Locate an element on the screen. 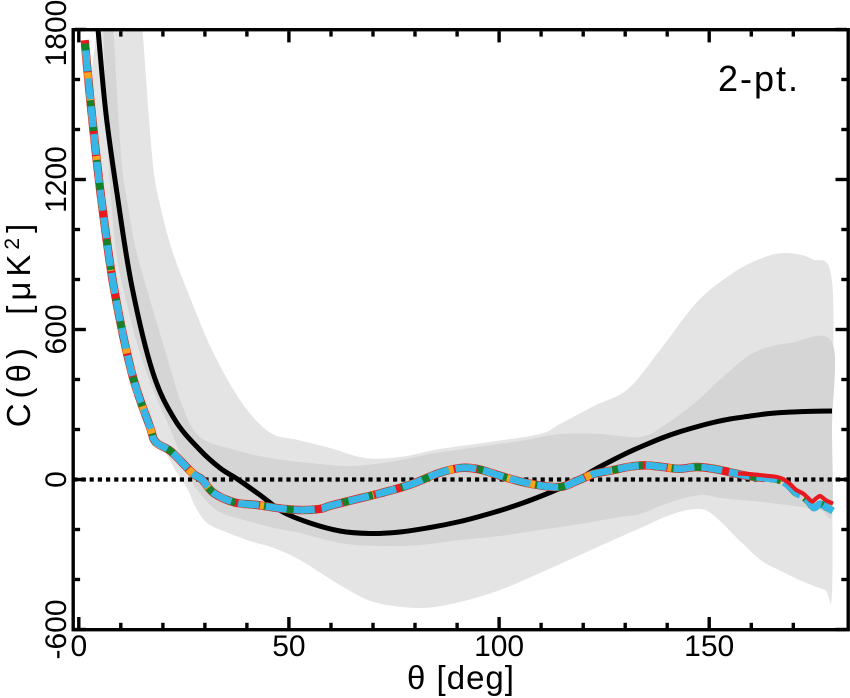 Image resolution: width=850 pixels, height=698 pixels. svg-text: 600 is located at coordinates (56, 329).